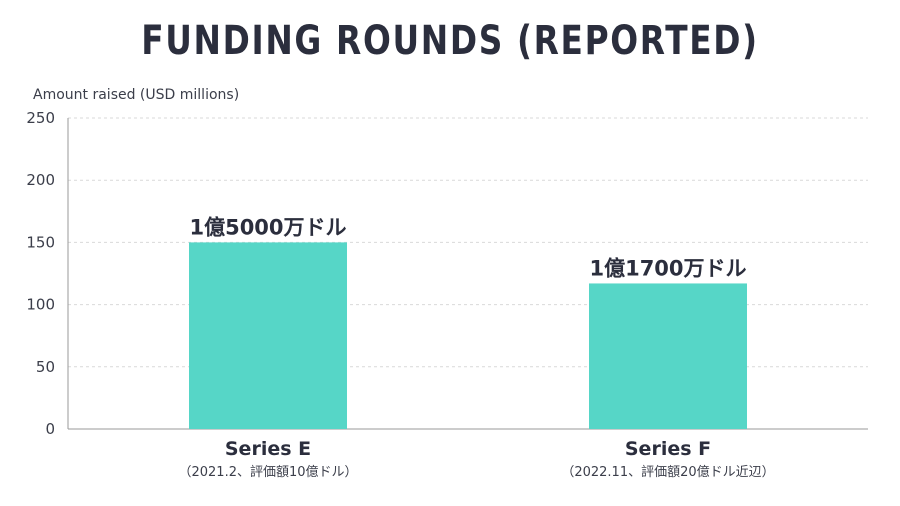 This screenshot has height=506, width=900. I want to click on chart-title: FUNDING ROUNDS (REPORTED), so click(450, 41).